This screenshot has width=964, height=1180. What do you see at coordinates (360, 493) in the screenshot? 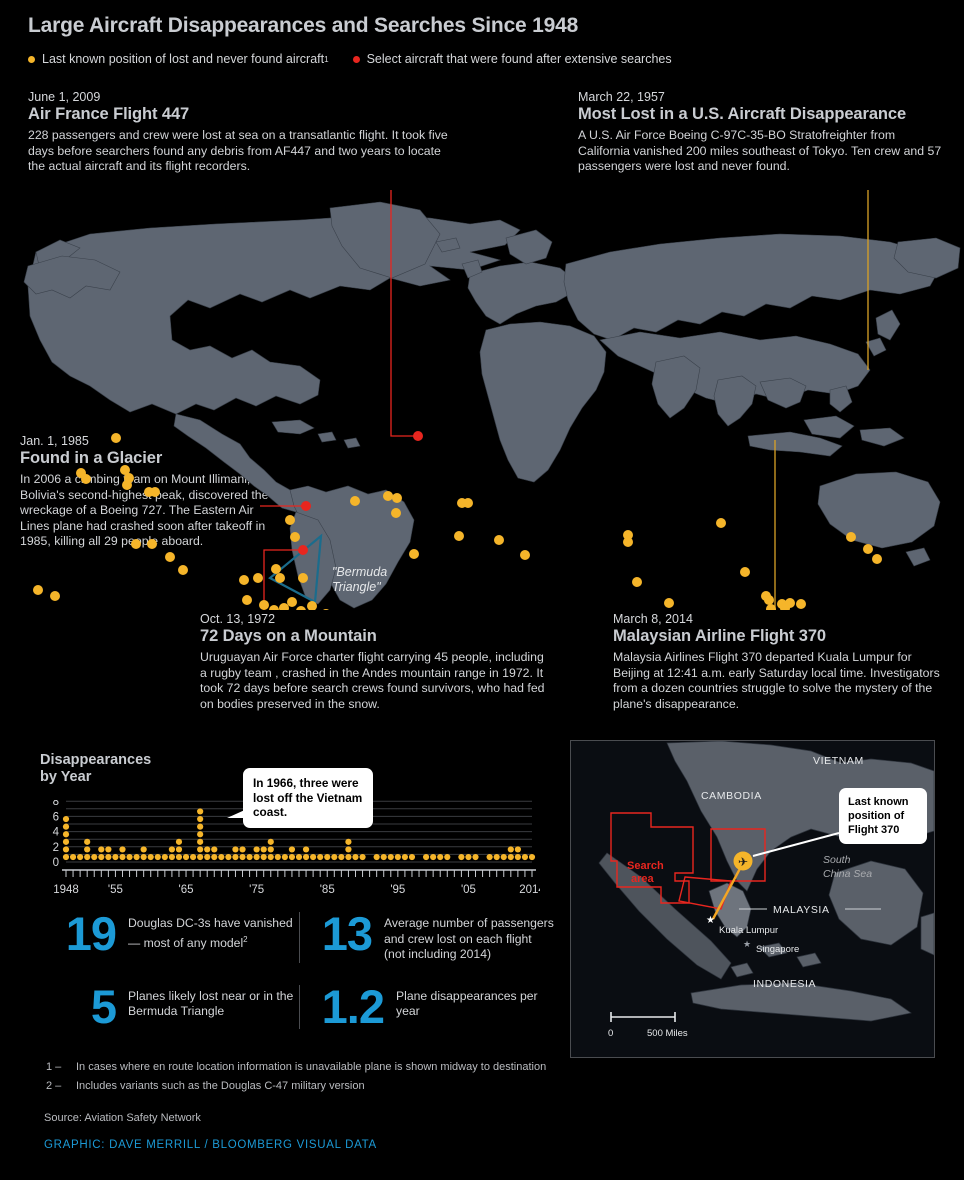
I see `map-dots-found` at bounding box center [360, 493].